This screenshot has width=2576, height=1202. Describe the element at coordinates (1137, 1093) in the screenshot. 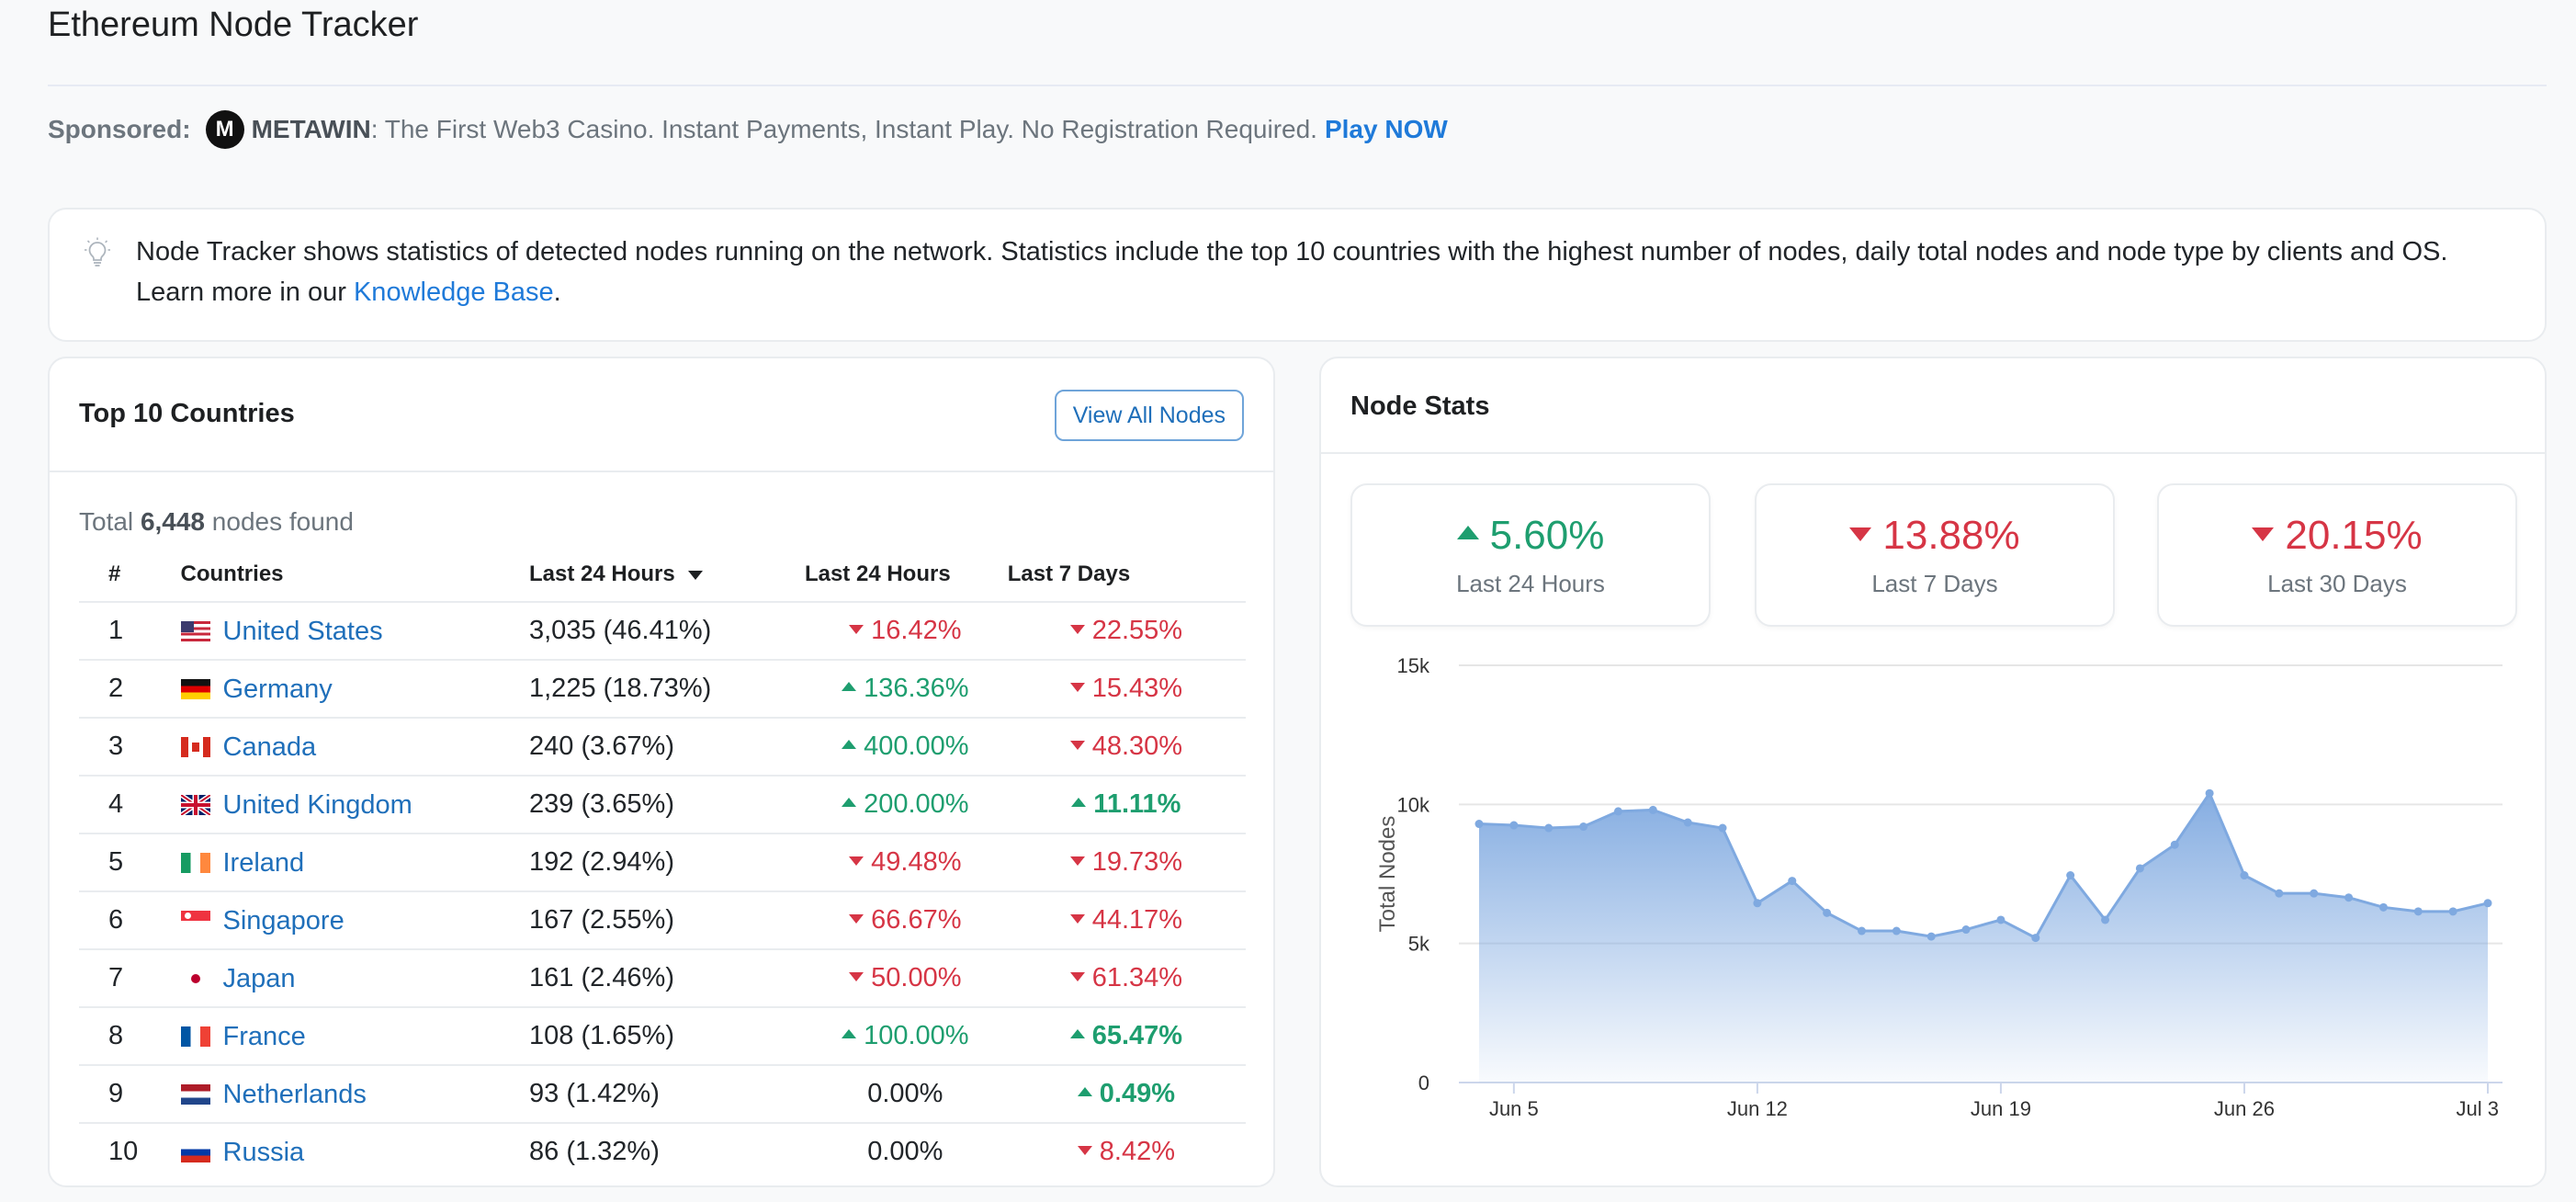

I see `pct-value: 0.49%` at that location.